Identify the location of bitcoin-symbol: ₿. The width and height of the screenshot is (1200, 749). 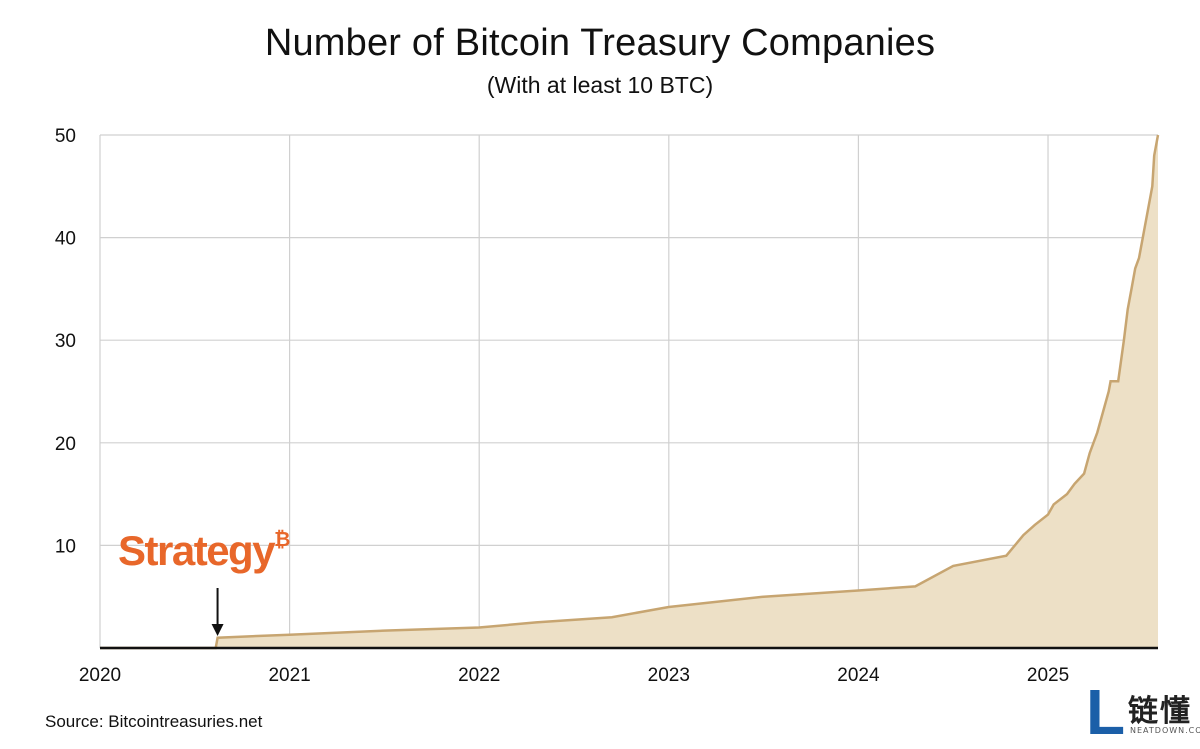
(282, 540).